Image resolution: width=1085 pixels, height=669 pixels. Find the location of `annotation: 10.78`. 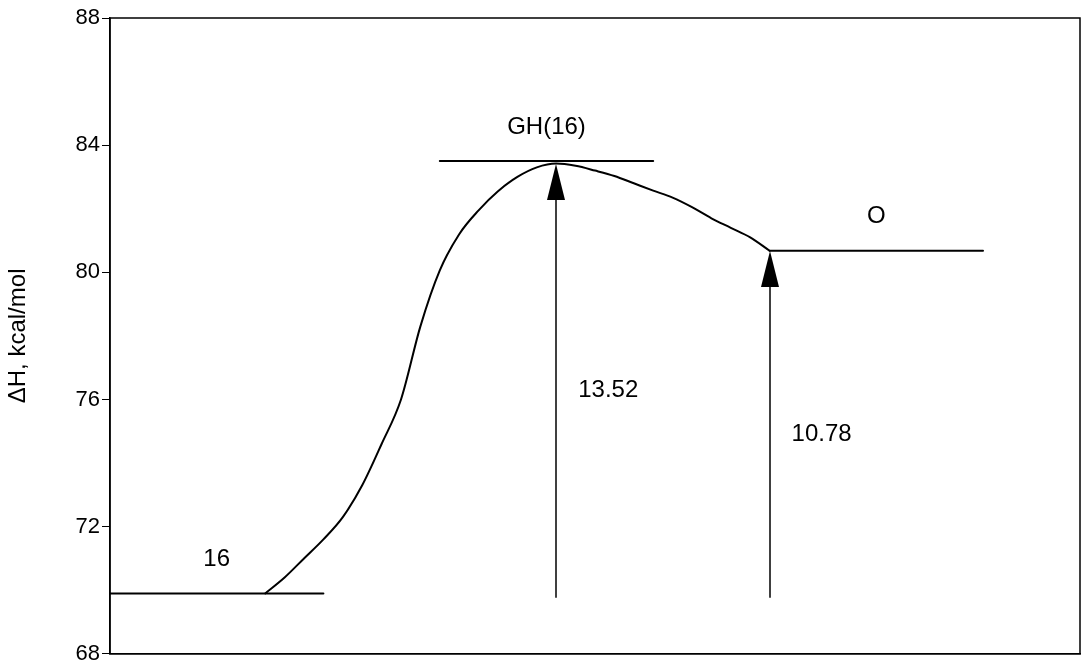

annotation: 10.78 is located at coordinates (821, 432).